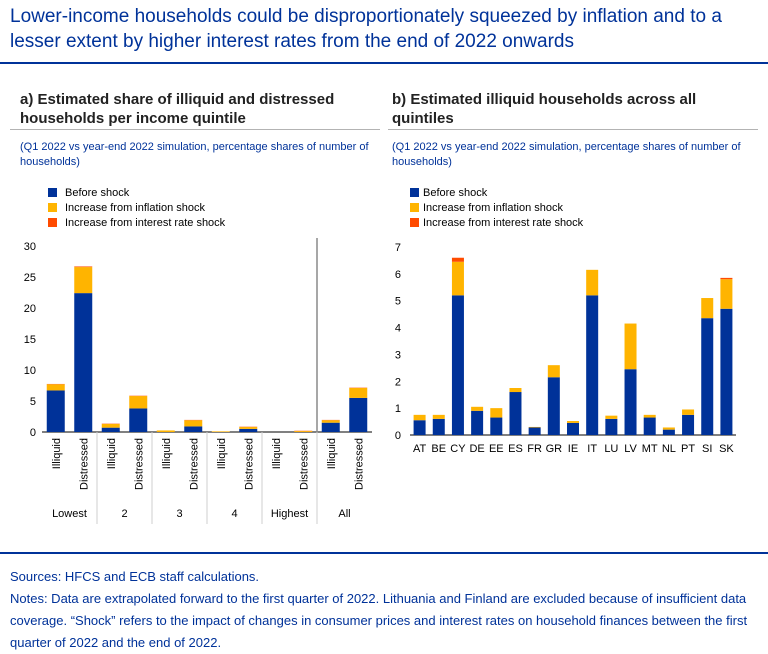 The width and height of the screenshot is (768, 654). What do you see at coordinates (554, 449) in the screenshot?
I see `x-tick-label: GR` at bounding box center [554, 449].